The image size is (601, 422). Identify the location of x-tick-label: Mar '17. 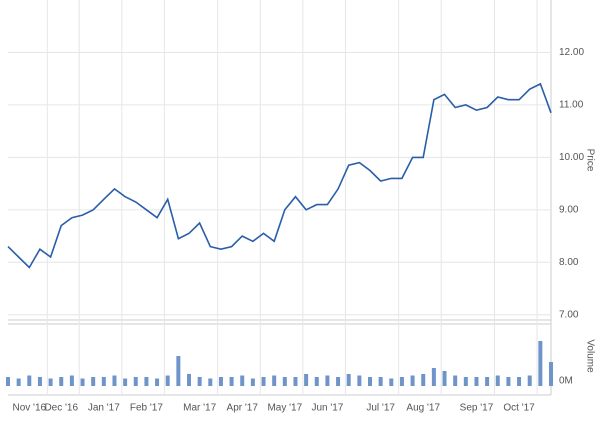
(199, 408).